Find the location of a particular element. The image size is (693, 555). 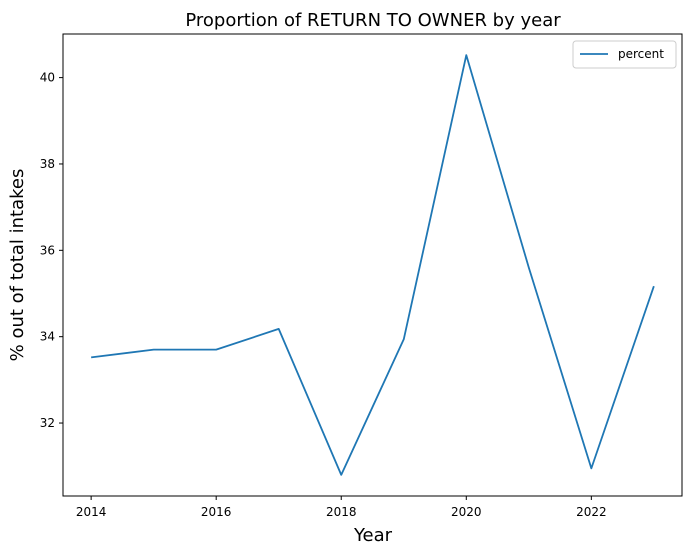

chart-title: Proportion of RETURN TO OWNER by year is located at coordinates (373, 20).